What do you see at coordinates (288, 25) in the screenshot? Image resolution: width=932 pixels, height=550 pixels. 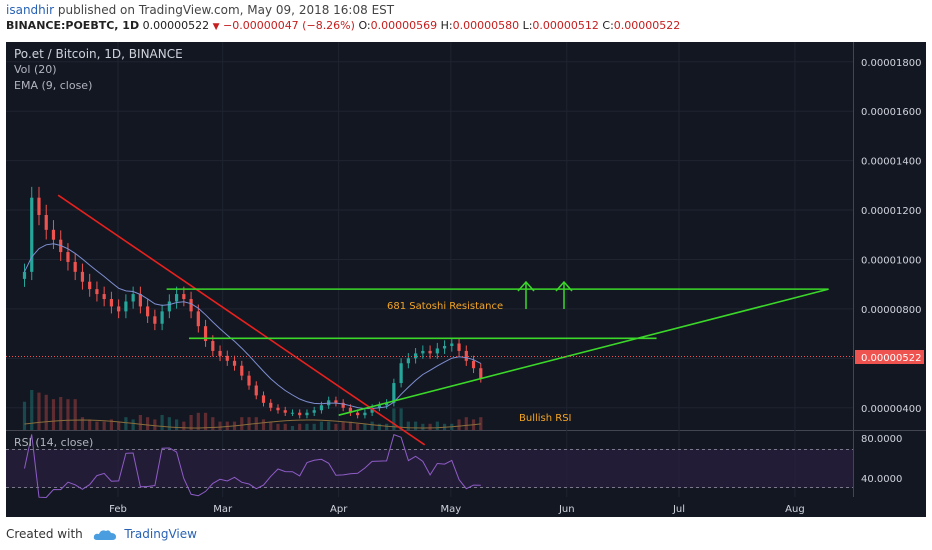 I see `price-change: −0.00000047 (−8.26%)` at bounding box center [288, 25].